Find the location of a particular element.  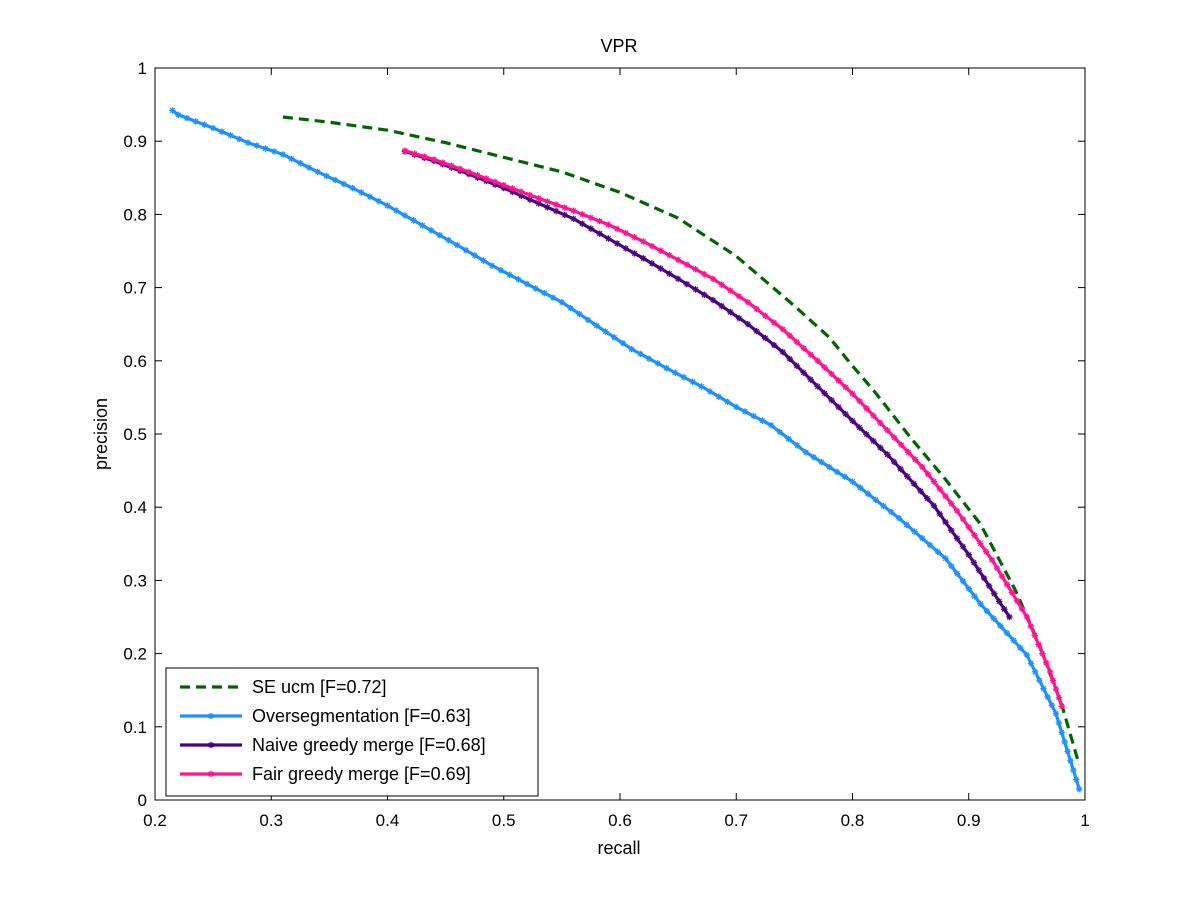

y-tick-label: 0.4 is located at coordinates (135, 507).